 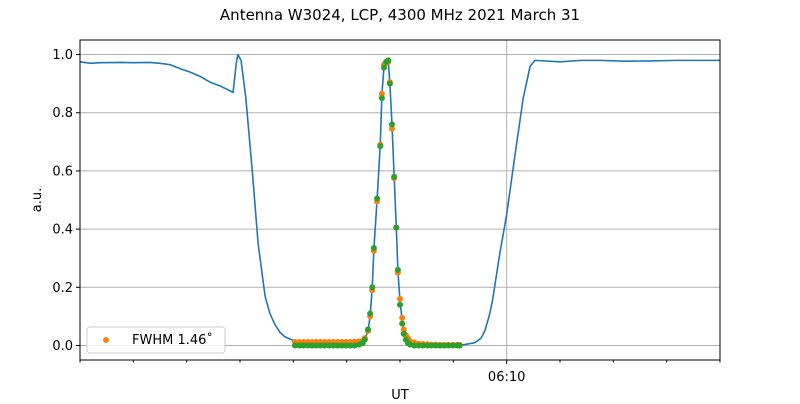 I want to click on legend-marker-fwhm, so click(x=106, y=340).